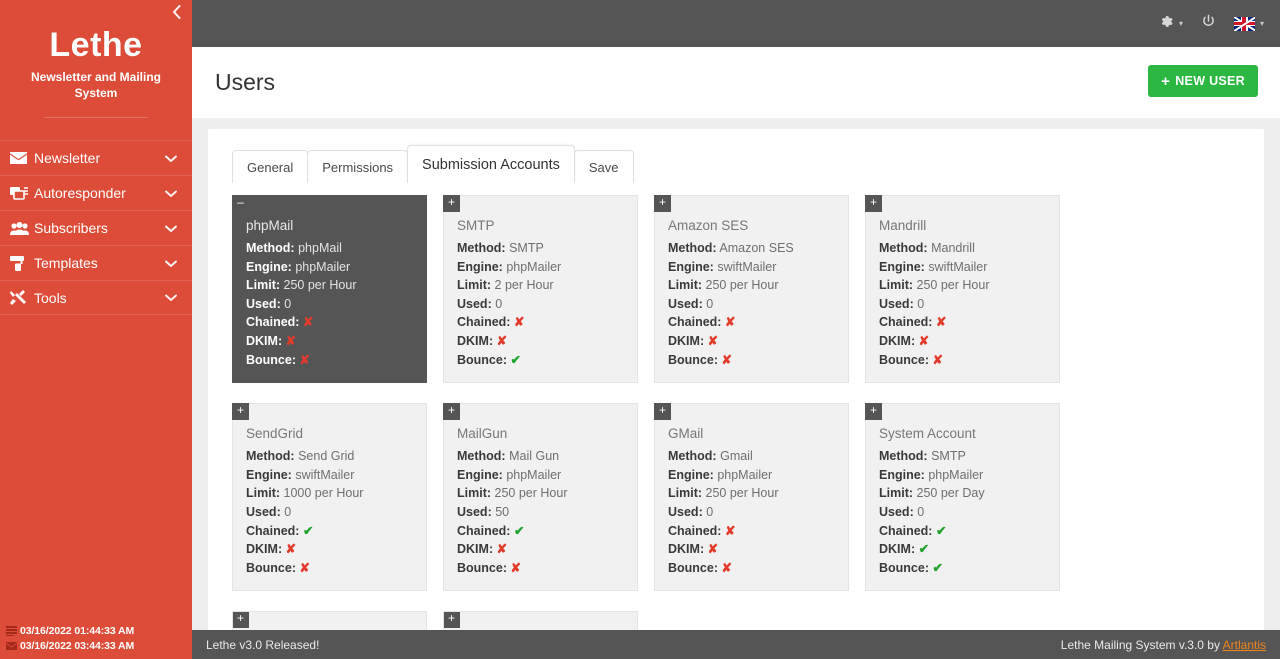  What do you see at coordinates (21, 158) in the screenshot?
I see `envelope-icon` at bounding box center [21, 158].